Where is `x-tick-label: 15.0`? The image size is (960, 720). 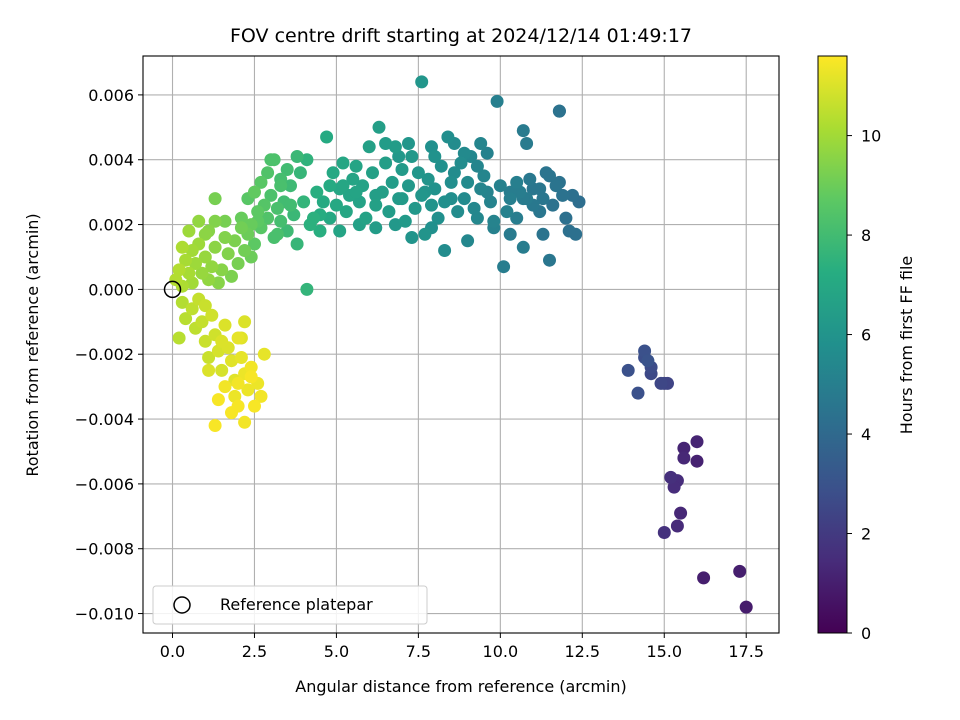
x-tick-label: 15.0 is located at coordinates (664, 651).